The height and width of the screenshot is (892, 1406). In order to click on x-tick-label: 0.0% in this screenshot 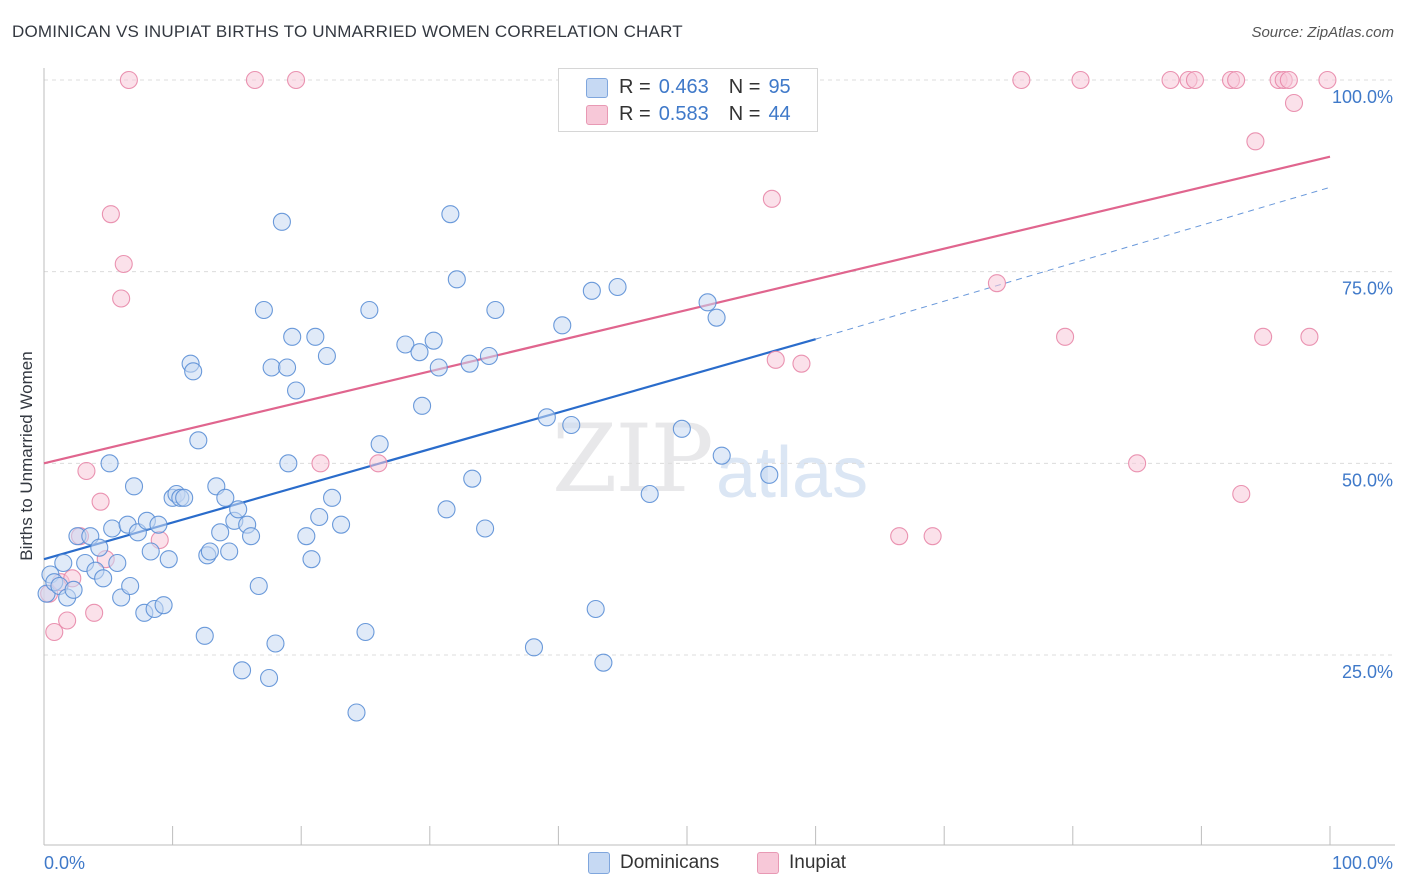, I will do `click(64, 863)`.